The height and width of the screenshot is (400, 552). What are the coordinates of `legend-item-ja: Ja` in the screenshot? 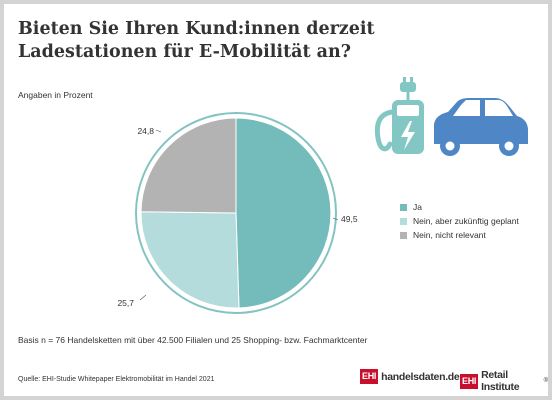 It's located at (459, 207).